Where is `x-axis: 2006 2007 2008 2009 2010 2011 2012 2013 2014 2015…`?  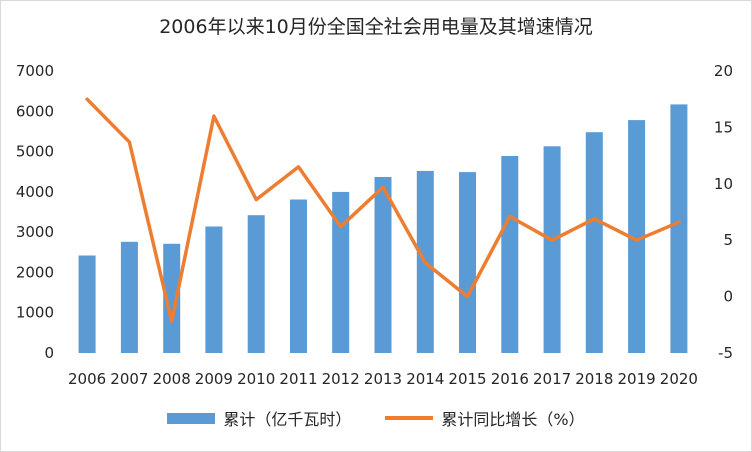
x-axis: 2006 2007 2008 2009 2010 2011 2012 2013 2014 2015… is located at coordinates (383, 379).